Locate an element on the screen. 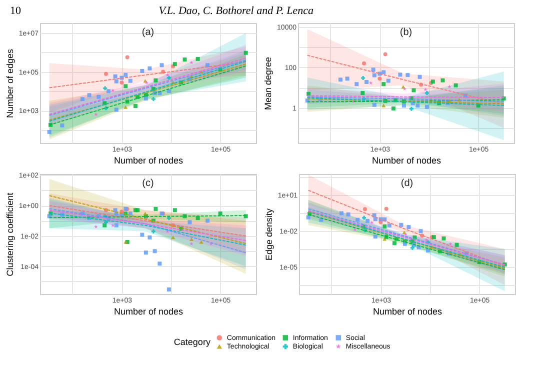 The image size is (535, 388). y-axis-title: Mean degree is located at coordinates (268, 83).